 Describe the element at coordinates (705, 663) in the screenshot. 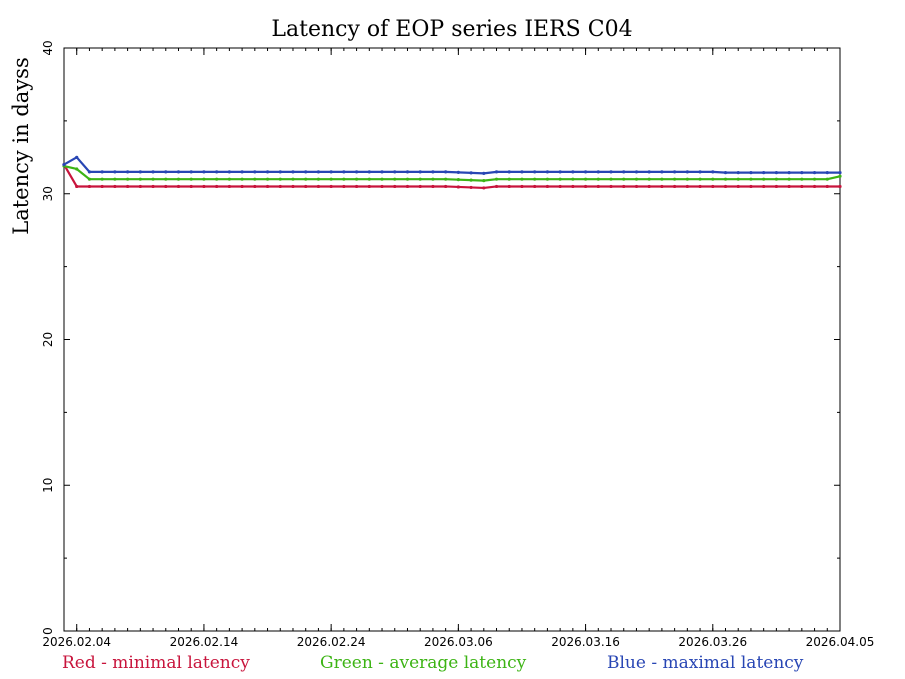

I see `legend-blue: Blue - maximal latency` at that location.